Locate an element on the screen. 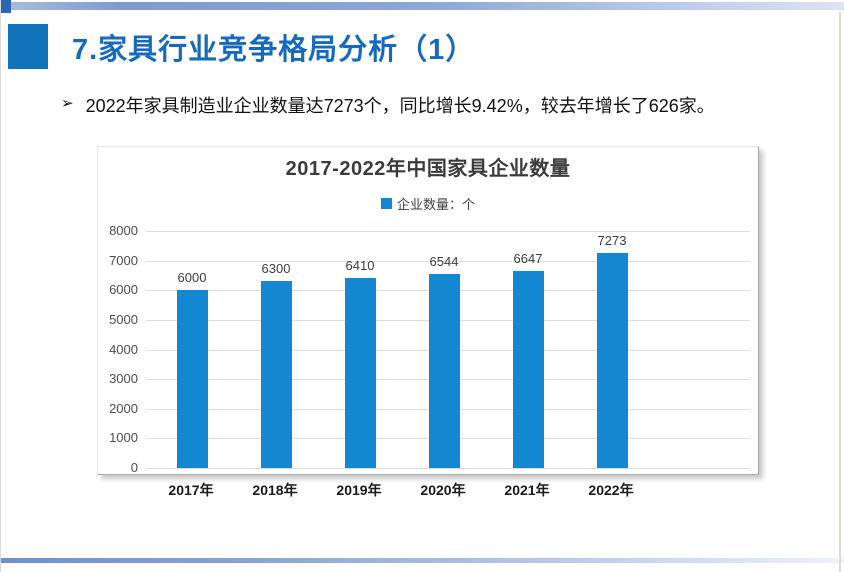 This screenshot has height=572, width=844. chart-legend: 企业数量：个 is located at coordinates (428, 203).